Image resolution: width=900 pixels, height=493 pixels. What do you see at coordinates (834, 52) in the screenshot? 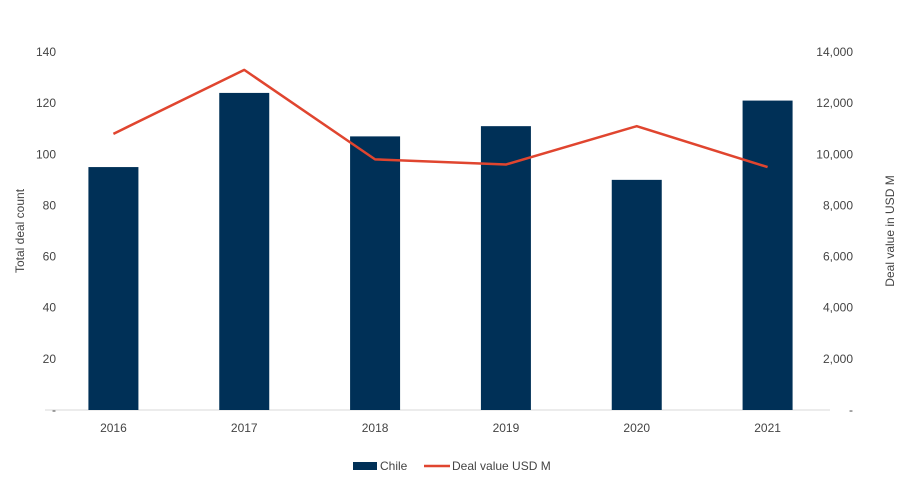
I see `y2-tick-label: 14,000` at bounding box center [834, 52].